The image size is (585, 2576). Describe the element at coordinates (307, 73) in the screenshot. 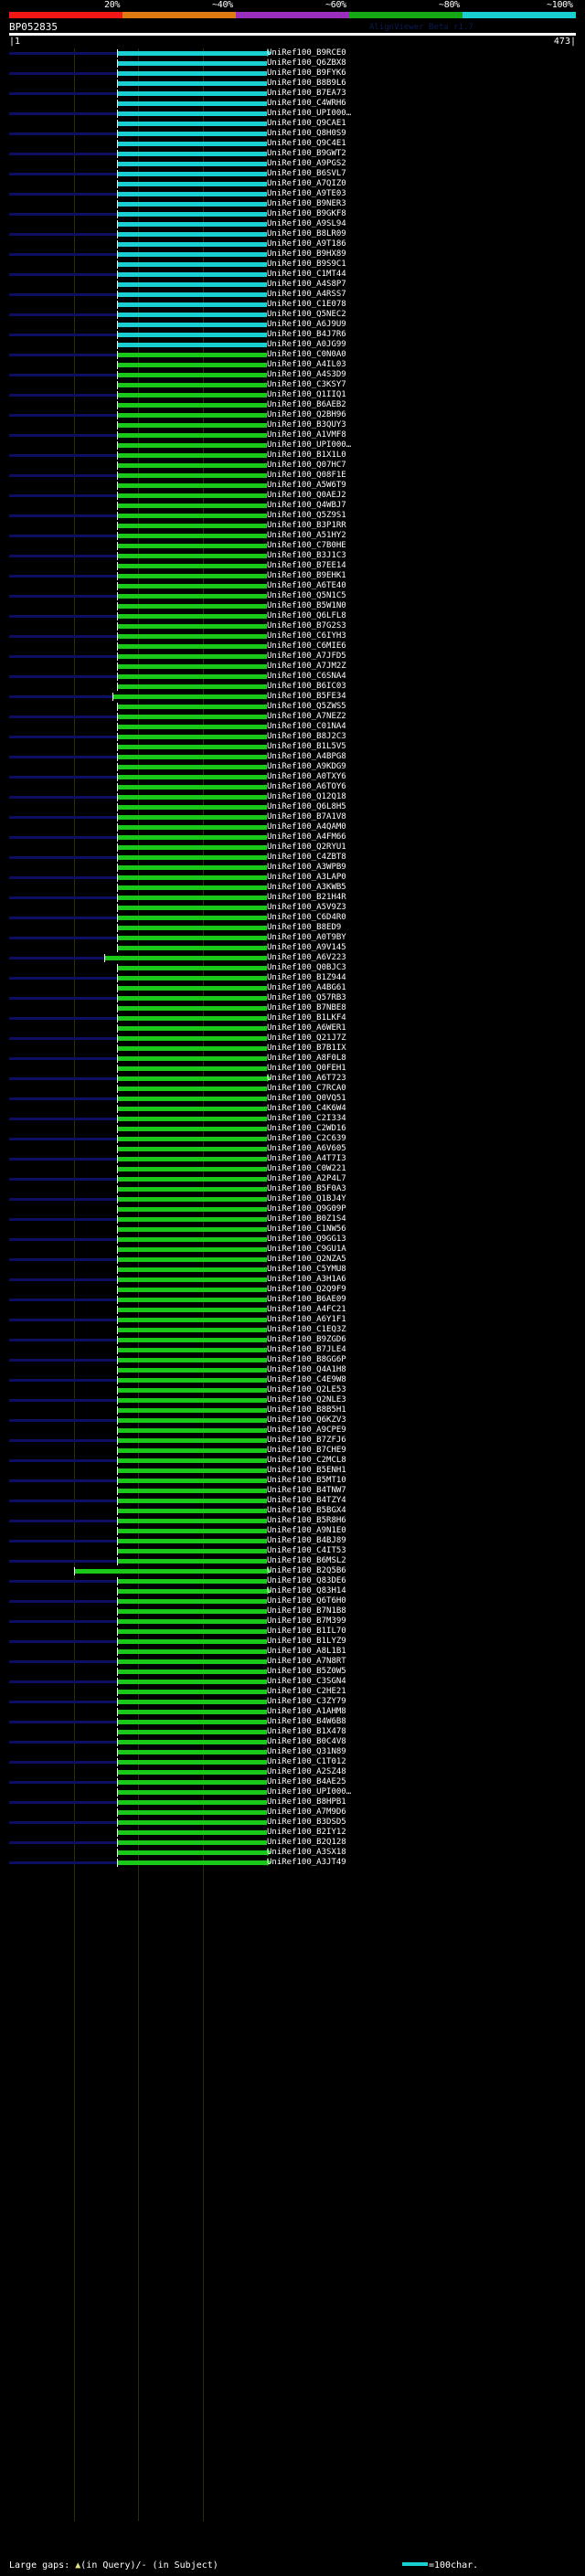

I see `hit-label: UniRef100_B9FYK6` at that location.